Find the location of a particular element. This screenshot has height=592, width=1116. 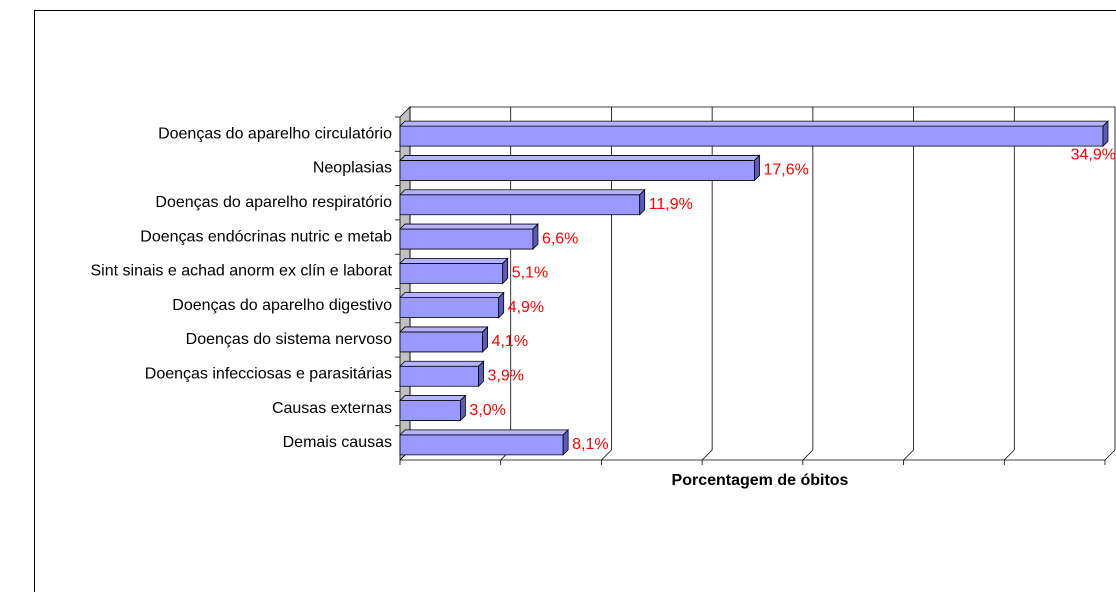

value-label: 5,1% is located at coordinates (530, 273).